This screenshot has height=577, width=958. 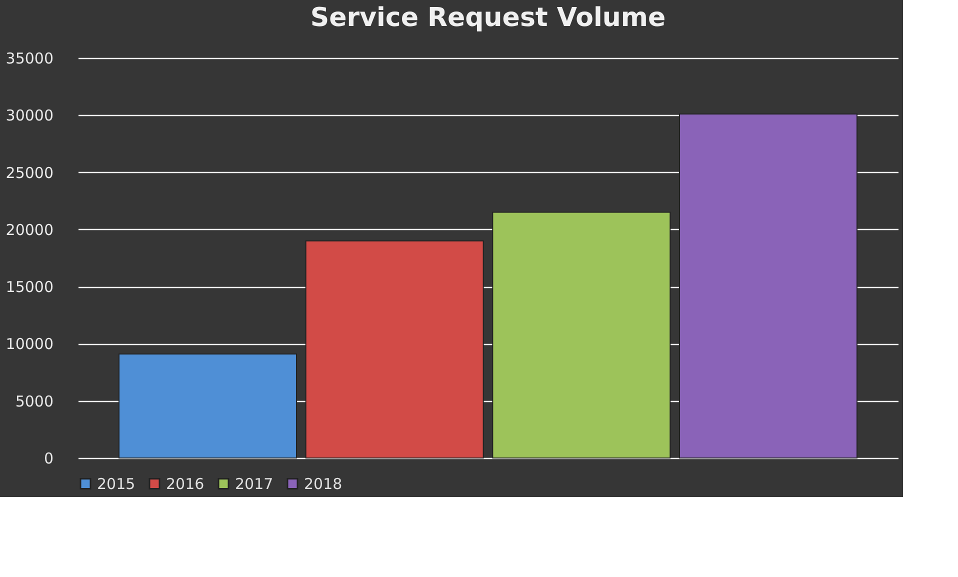 What do you see at coordinates (323, 483) in the screenshot?
I see `legend-label: 2018` at bounding box center [323, 483].